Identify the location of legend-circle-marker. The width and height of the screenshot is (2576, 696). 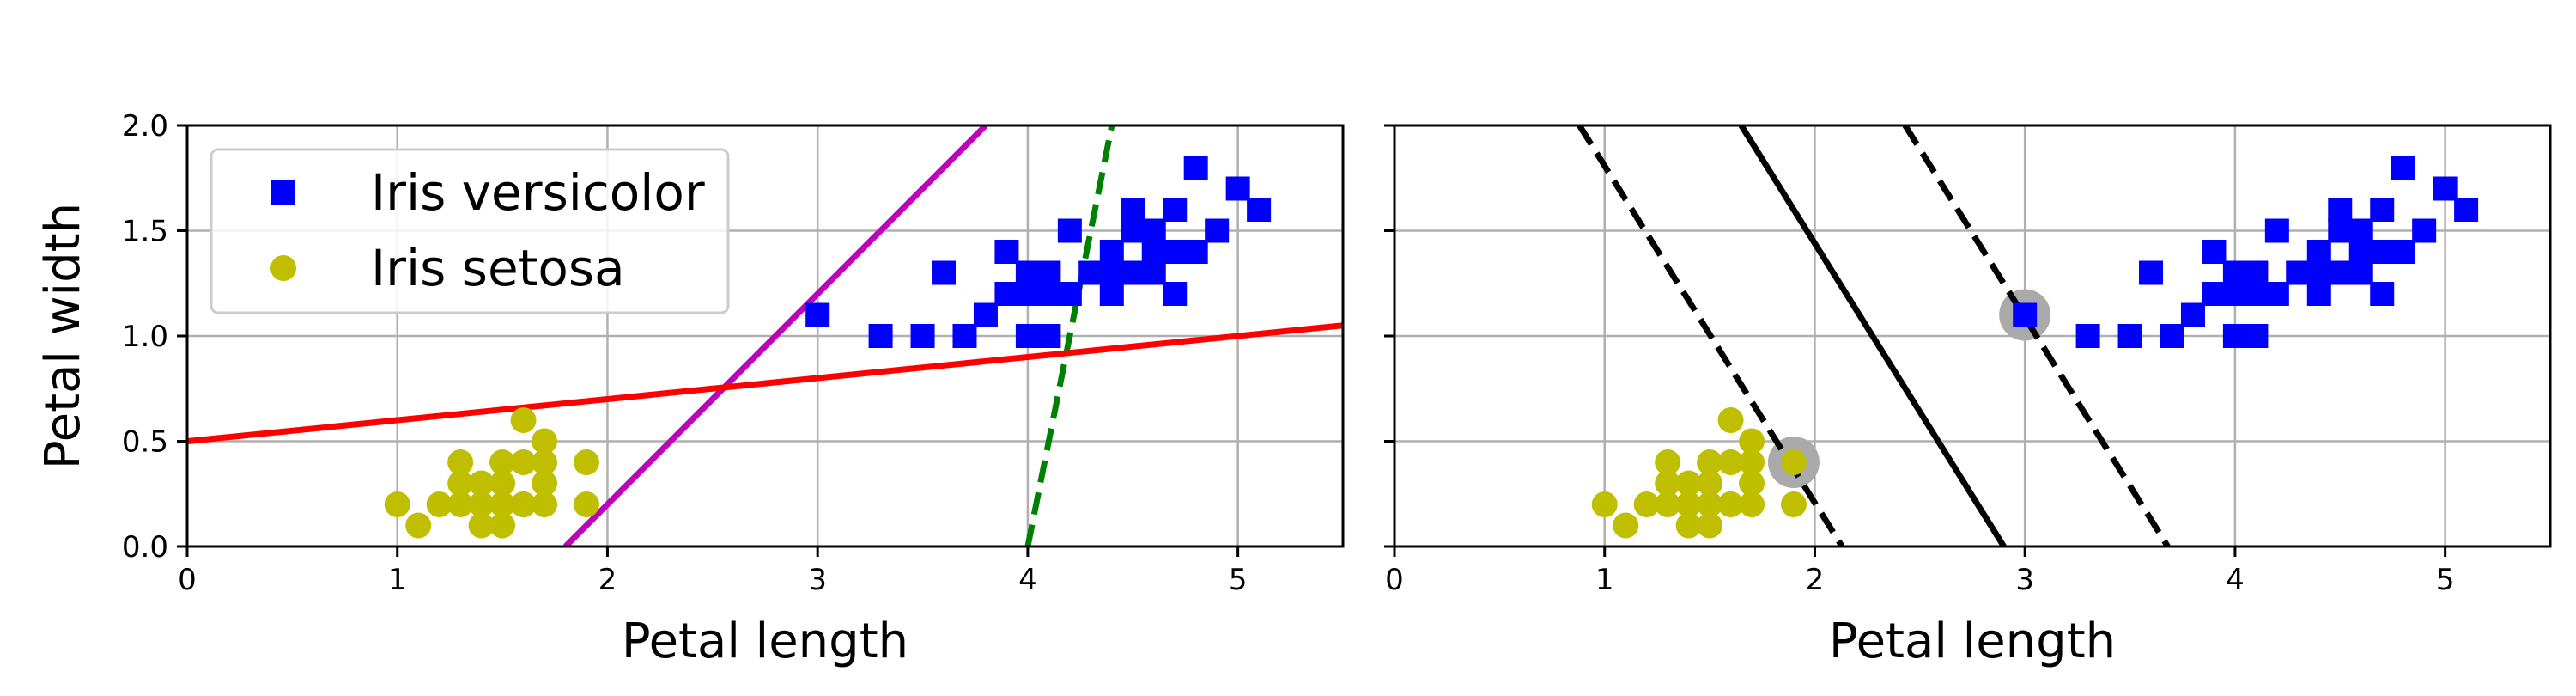
(283, 268).